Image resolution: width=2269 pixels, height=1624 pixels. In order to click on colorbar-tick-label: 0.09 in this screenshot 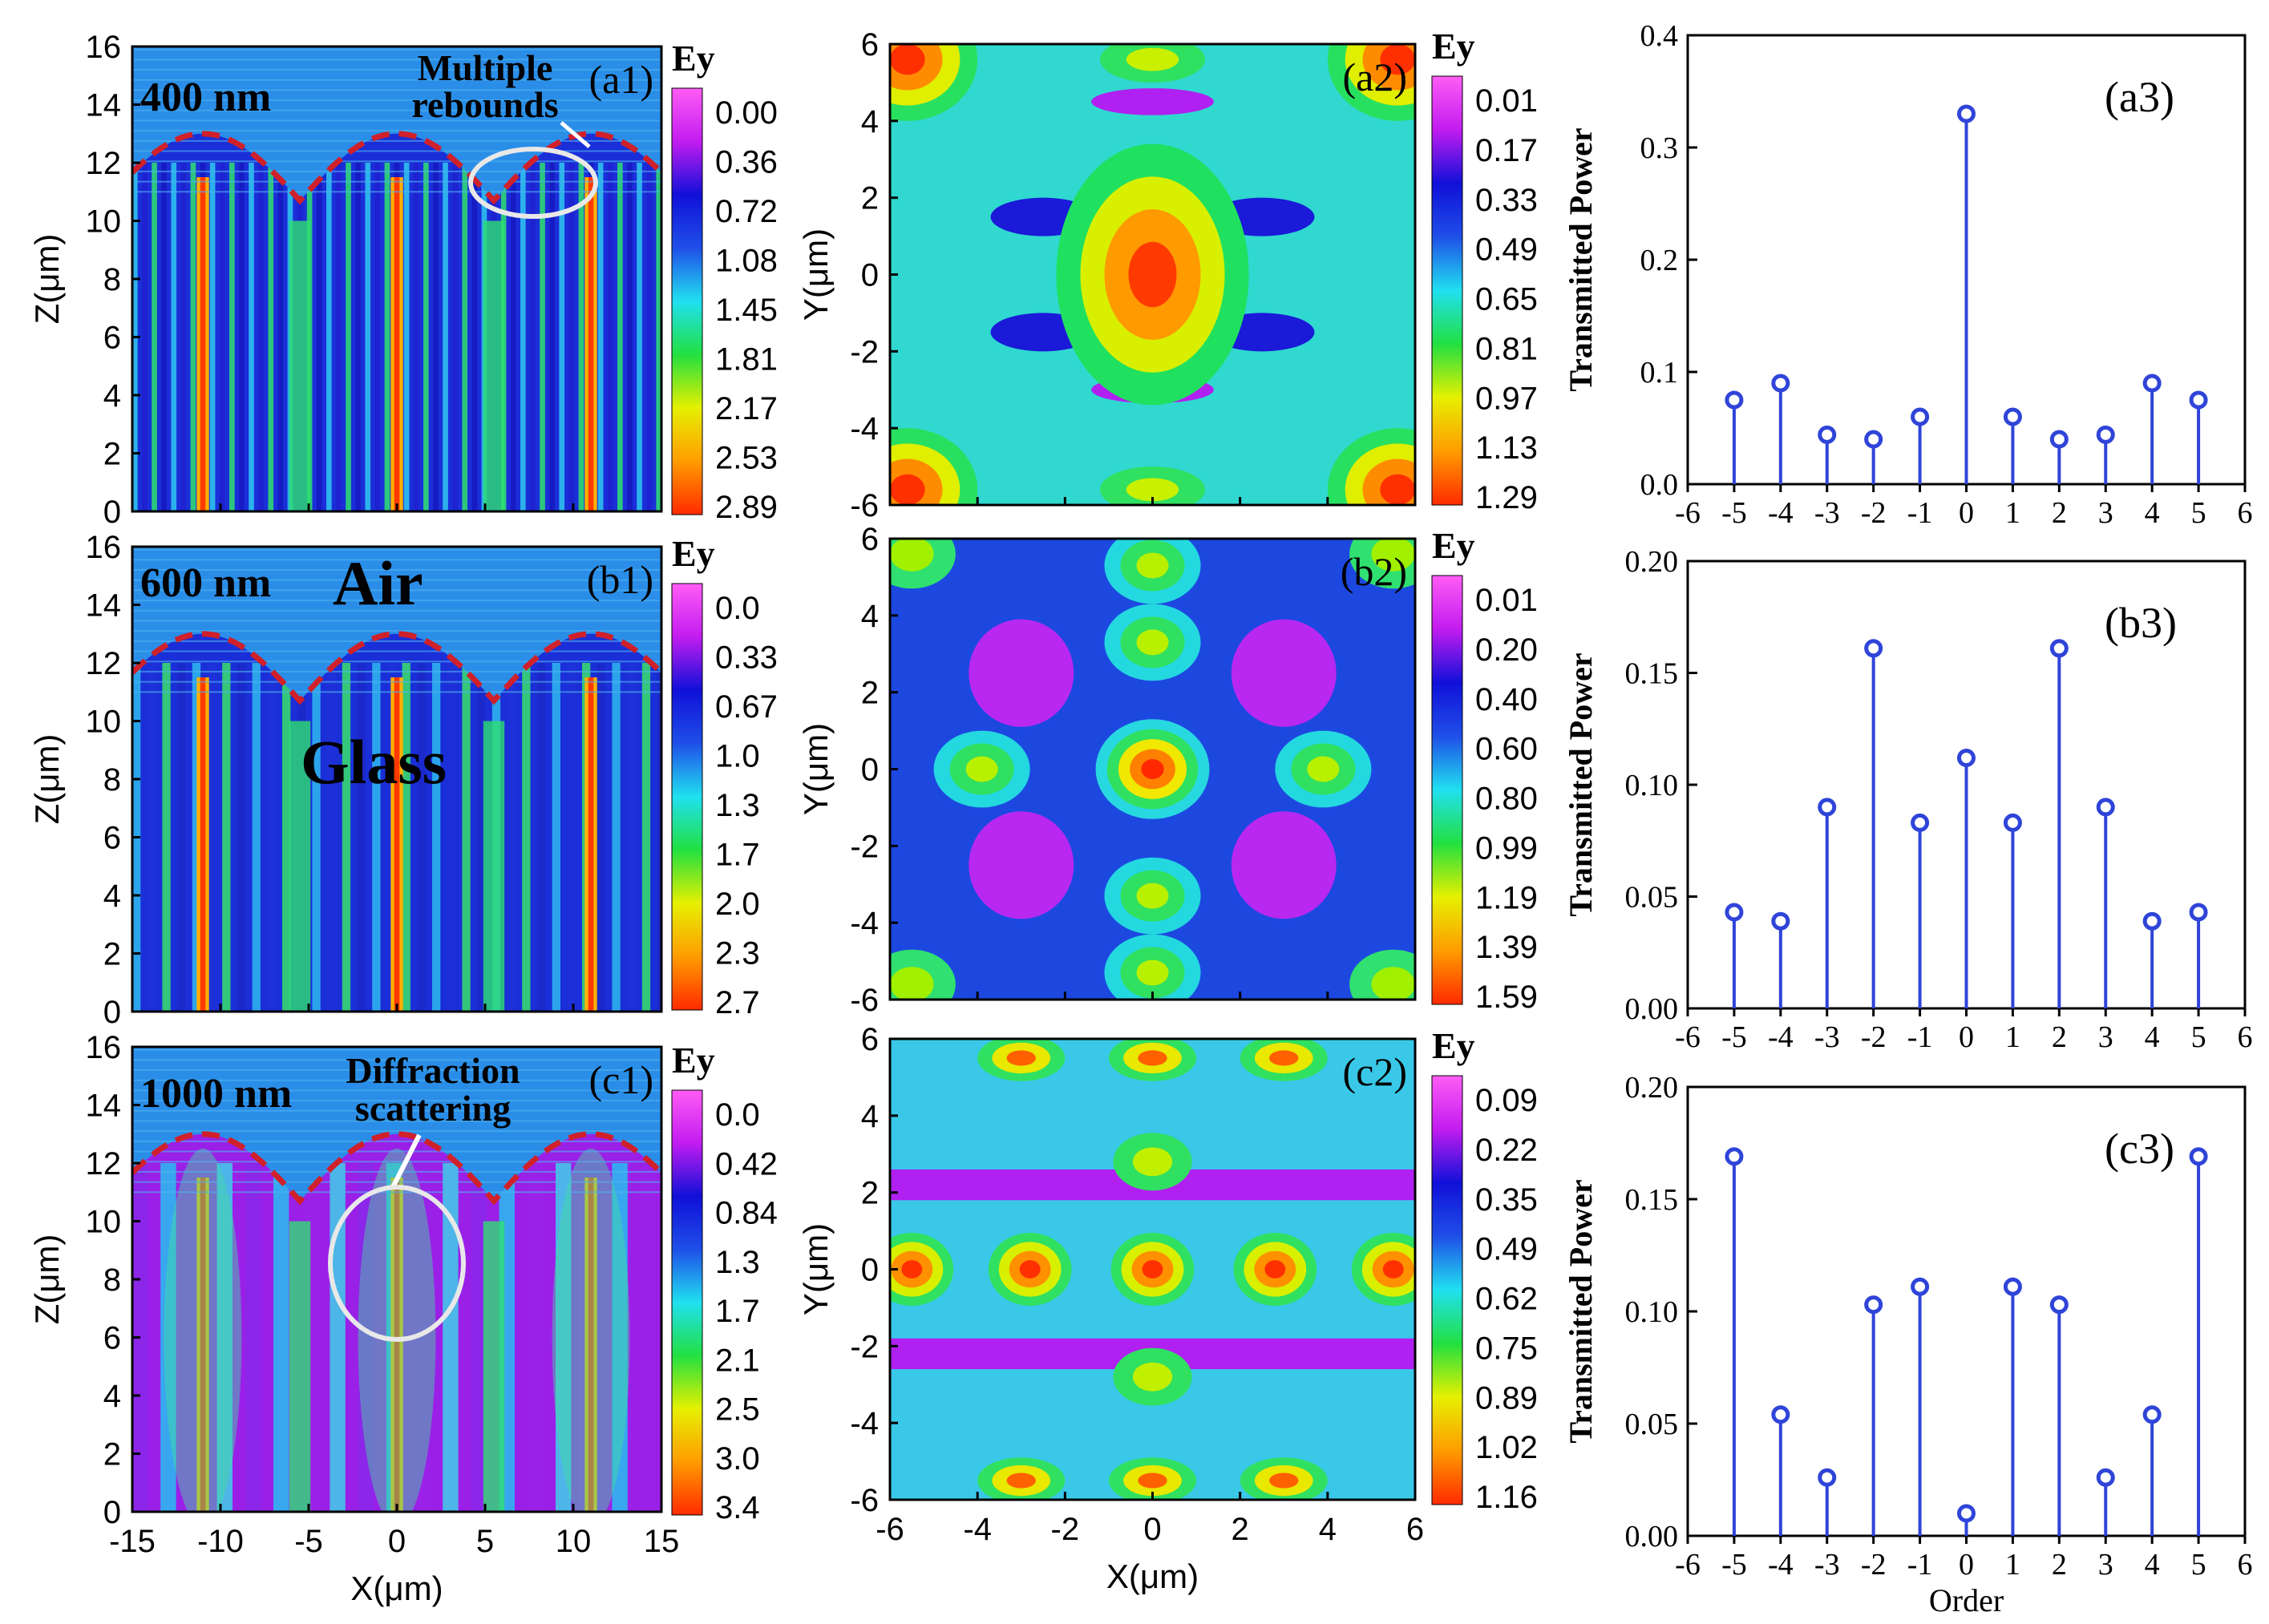, I will do `click(1506, 1100)`.